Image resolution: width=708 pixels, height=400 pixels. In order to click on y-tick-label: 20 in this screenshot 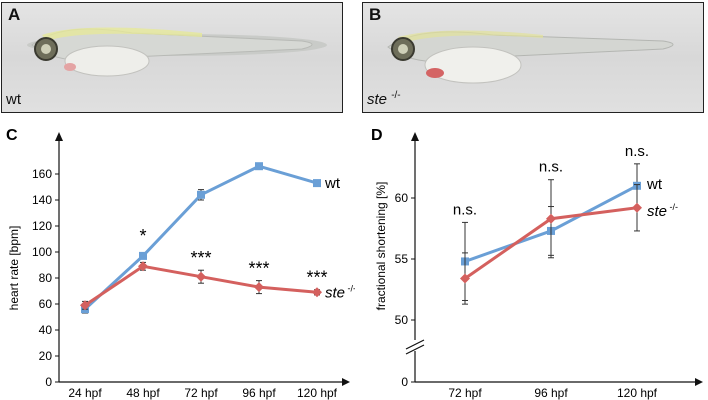, I will do `click(46, 356)`.